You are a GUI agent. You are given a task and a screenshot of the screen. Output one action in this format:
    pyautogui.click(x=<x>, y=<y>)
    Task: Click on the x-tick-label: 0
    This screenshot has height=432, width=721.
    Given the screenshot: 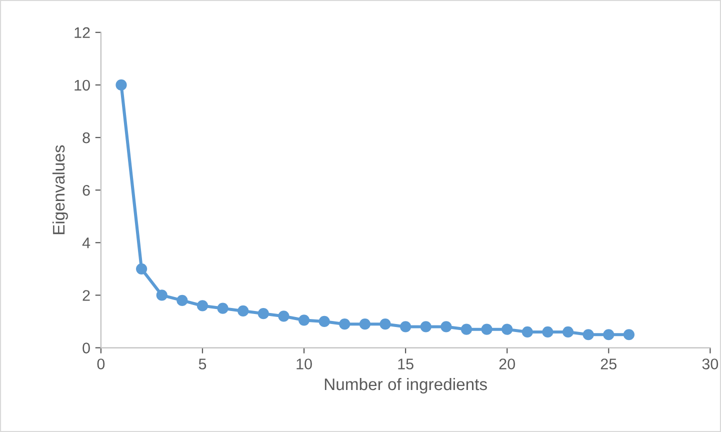 What is the action you would take?
    pyautogui.click(x=101, y=364)
    